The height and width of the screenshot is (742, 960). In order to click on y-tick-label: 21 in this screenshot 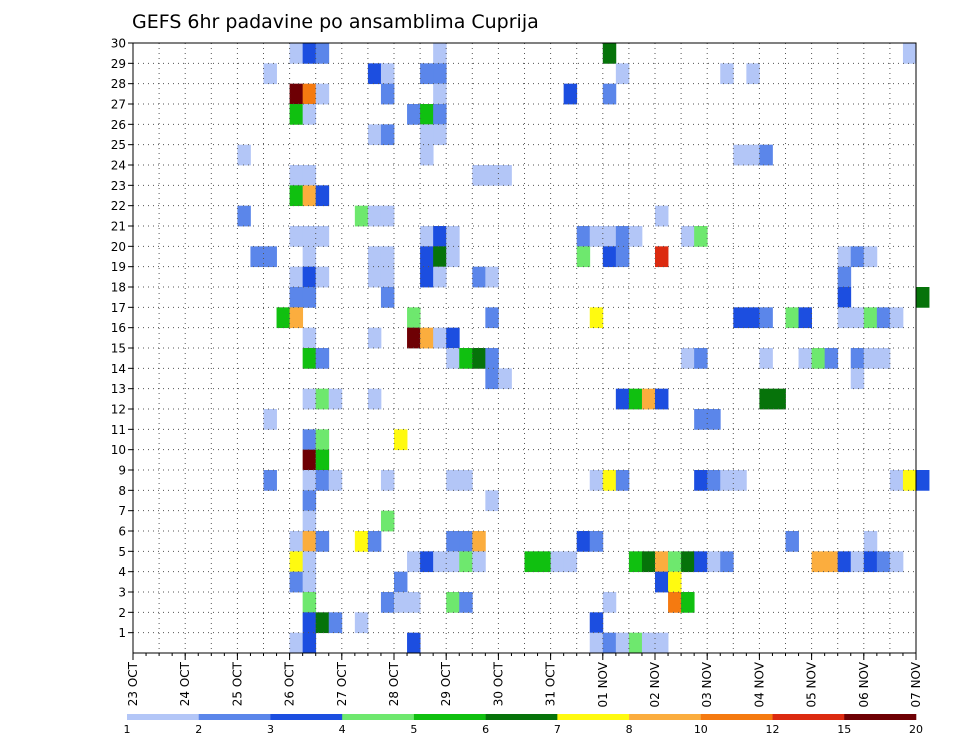, I will do `click(118, 227)`.